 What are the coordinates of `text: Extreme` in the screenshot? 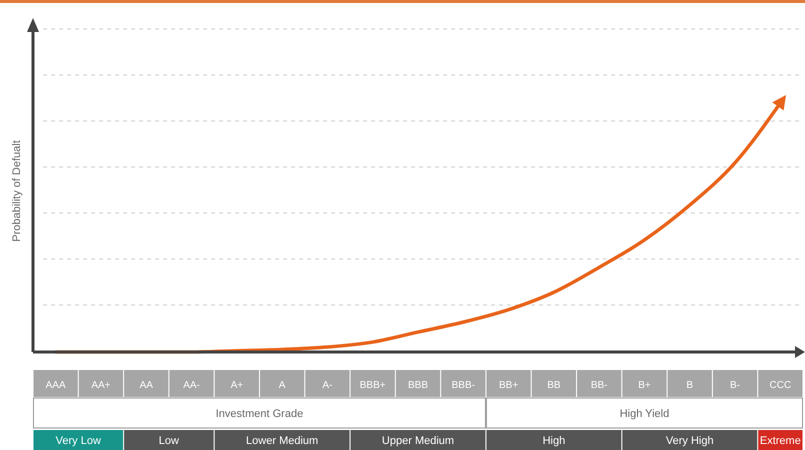 It's located at (780, 441).